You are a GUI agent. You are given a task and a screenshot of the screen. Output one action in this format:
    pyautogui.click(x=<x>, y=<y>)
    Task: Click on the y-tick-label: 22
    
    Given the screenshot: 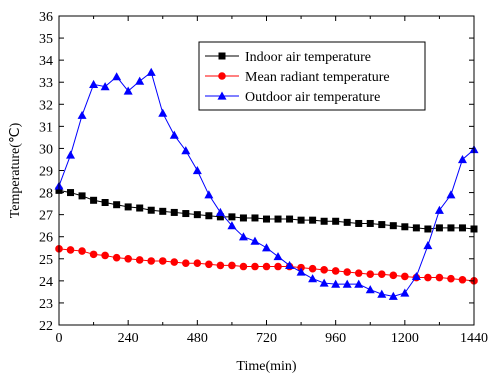 What is the action you would take?
    pyautogui.click(x=46, y=326)
    